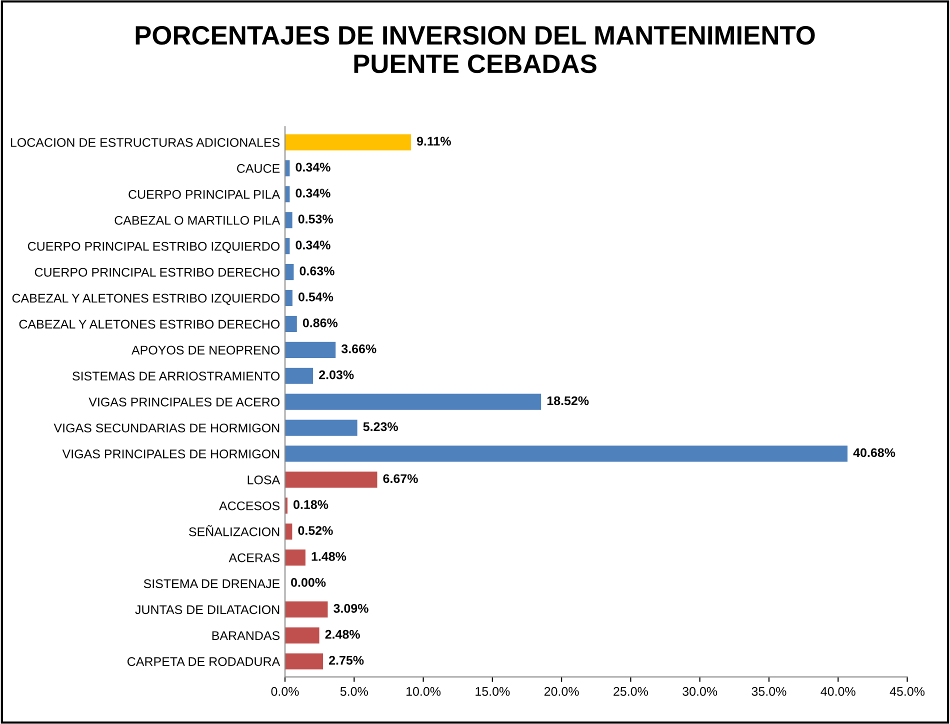 The width and height of the screenshot is (950, 724). Describe the element at coordinates (146, 299) in the screenshot. I see `y-tick-label: CABEZAL Y ALETONES ESTRIBO IZQUIERDO` at that location.